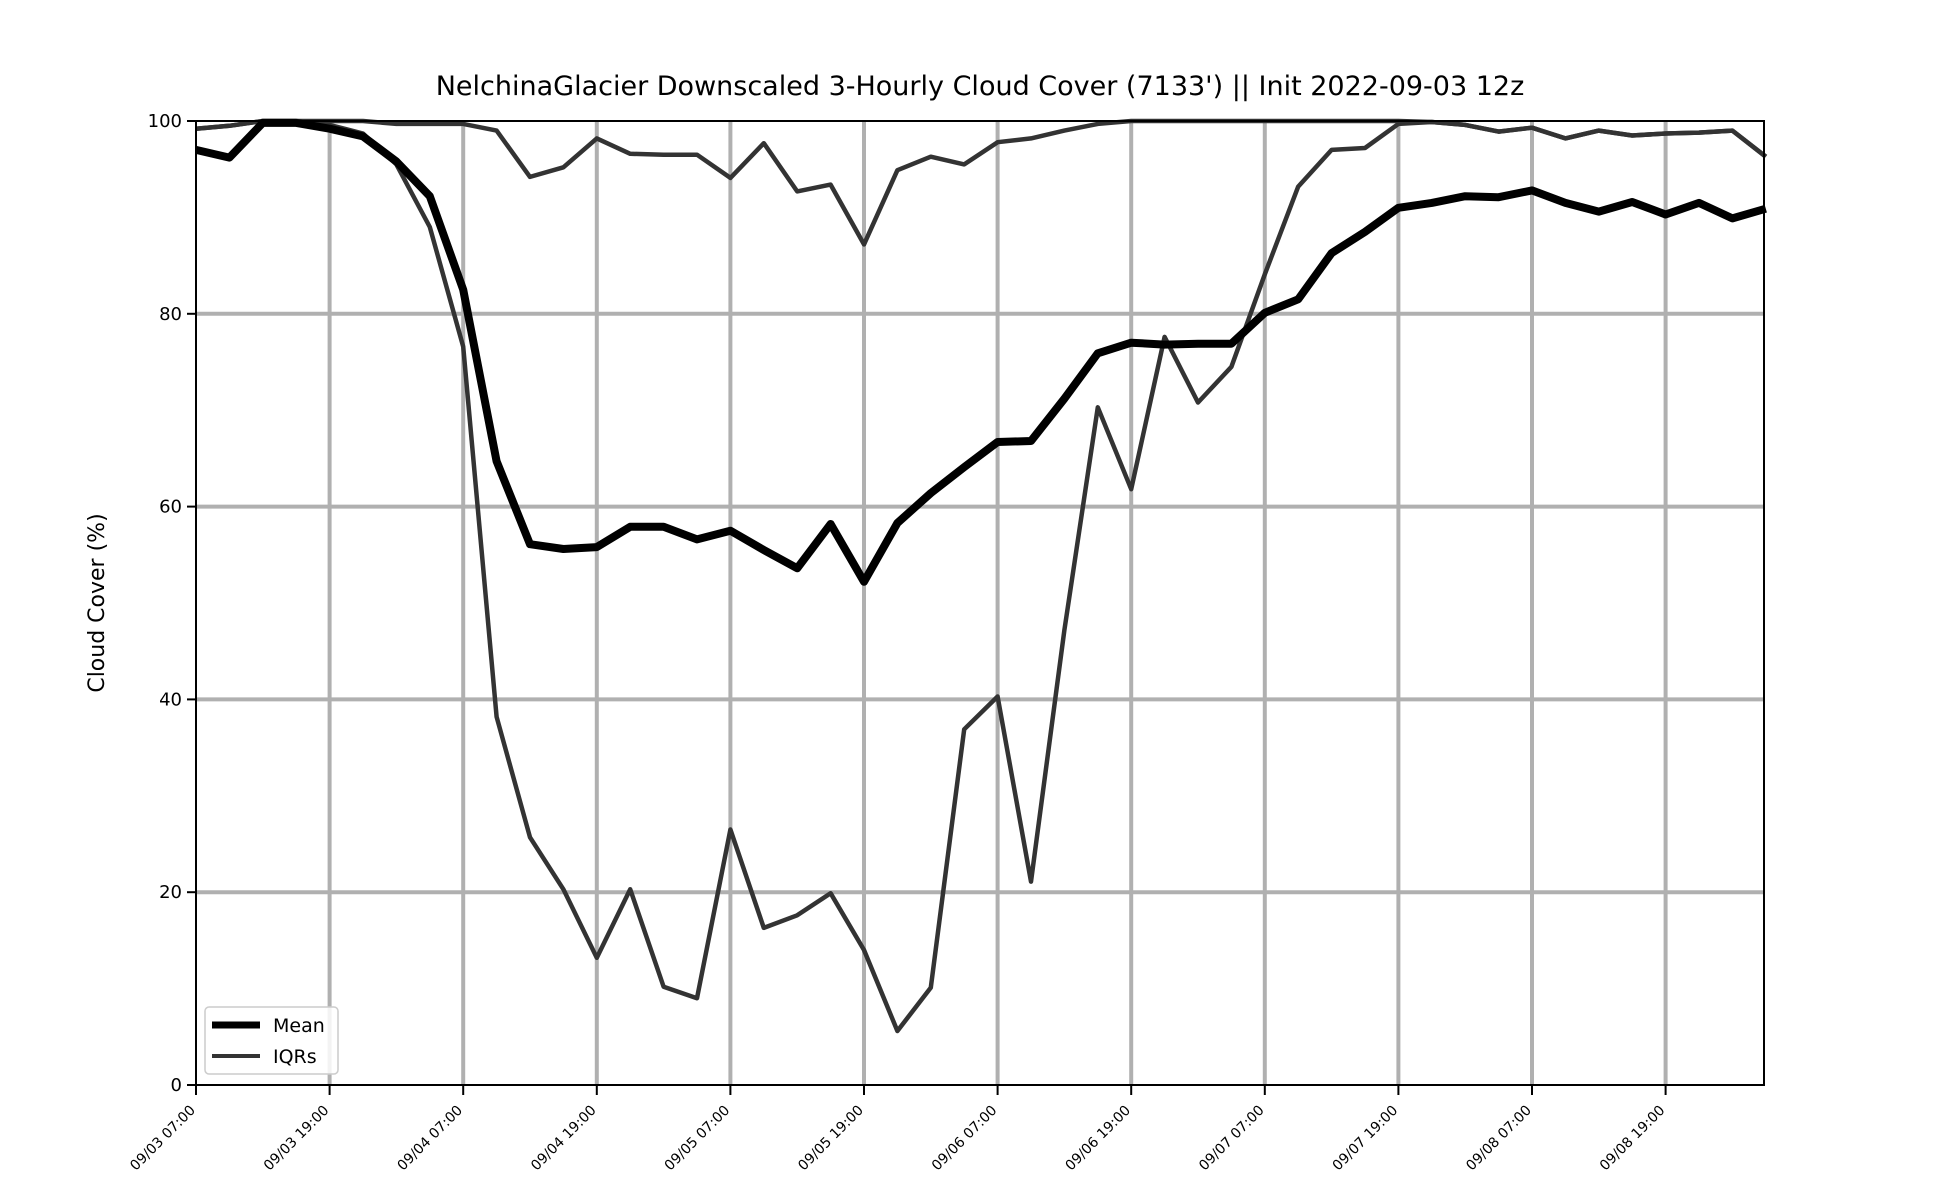  Describe the element at coordinates (163, 1139) in the screenshot. I see `x-tick-label: 09/03 07:00` at that location.